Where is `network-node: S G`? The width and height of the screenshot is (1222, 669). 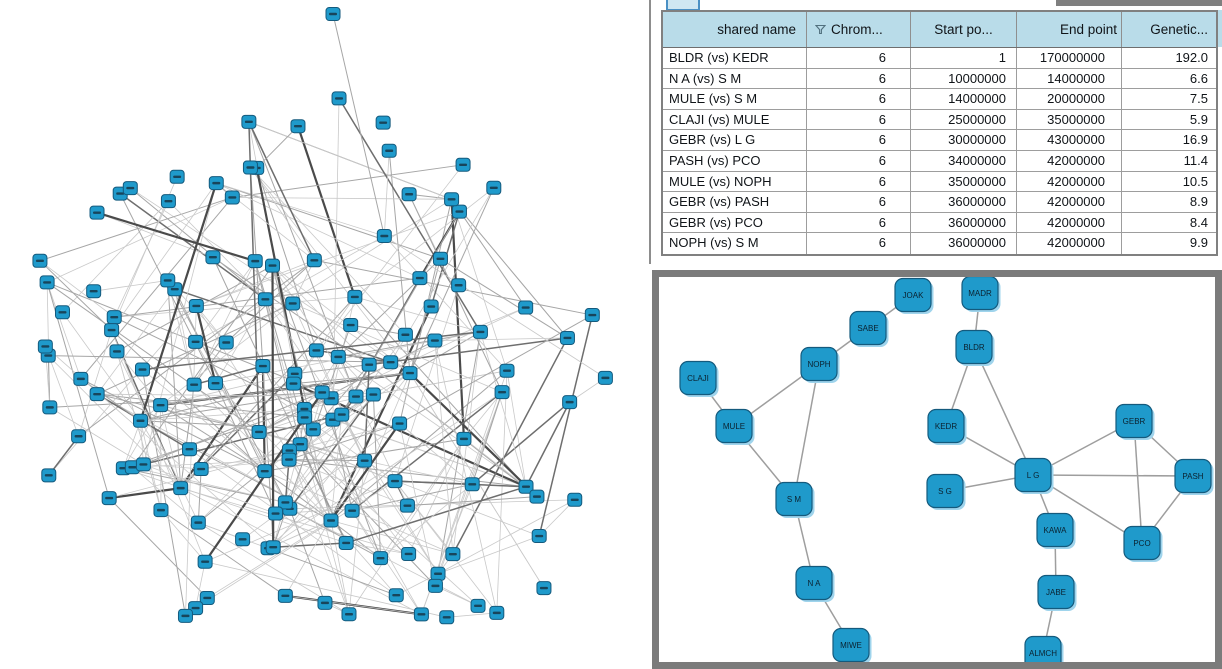
network-node: S G is located at coordinates (946, 492).